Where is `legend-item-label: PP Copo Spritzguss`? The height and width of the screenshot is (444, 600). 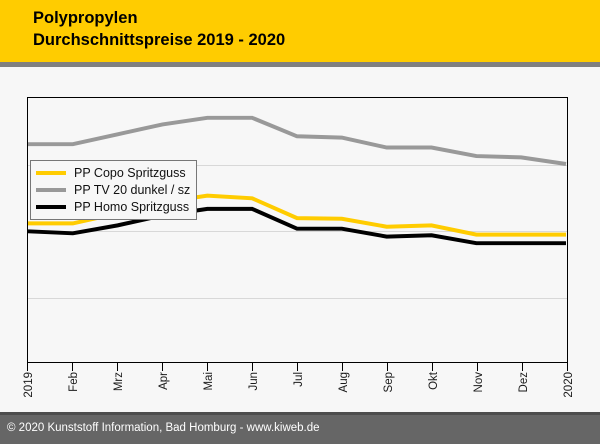 legend-item-label: PP Copo Spritzguss is located at coordinates (130, 172).